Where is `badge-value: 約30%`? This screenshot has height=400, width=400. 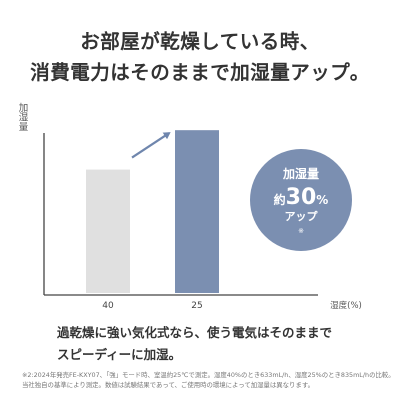 badge-value: 約30% is located at coordinates (301, 197).